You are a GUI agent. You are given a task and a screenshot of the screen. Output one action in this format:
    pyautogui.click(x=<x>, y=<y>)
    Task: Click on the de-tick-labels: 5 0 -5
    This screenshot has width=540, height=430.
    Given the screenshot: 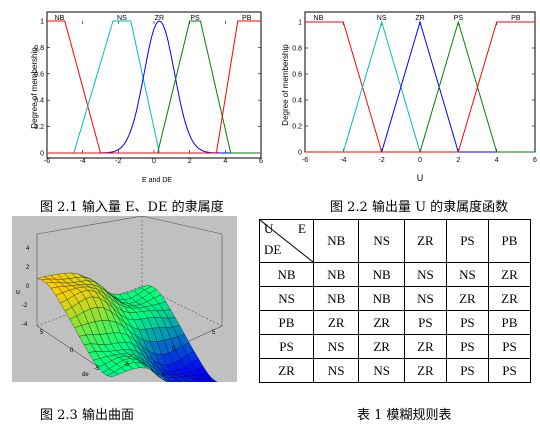 What is the action you would take?
    pyautogui.click(x=70, y=351)
    